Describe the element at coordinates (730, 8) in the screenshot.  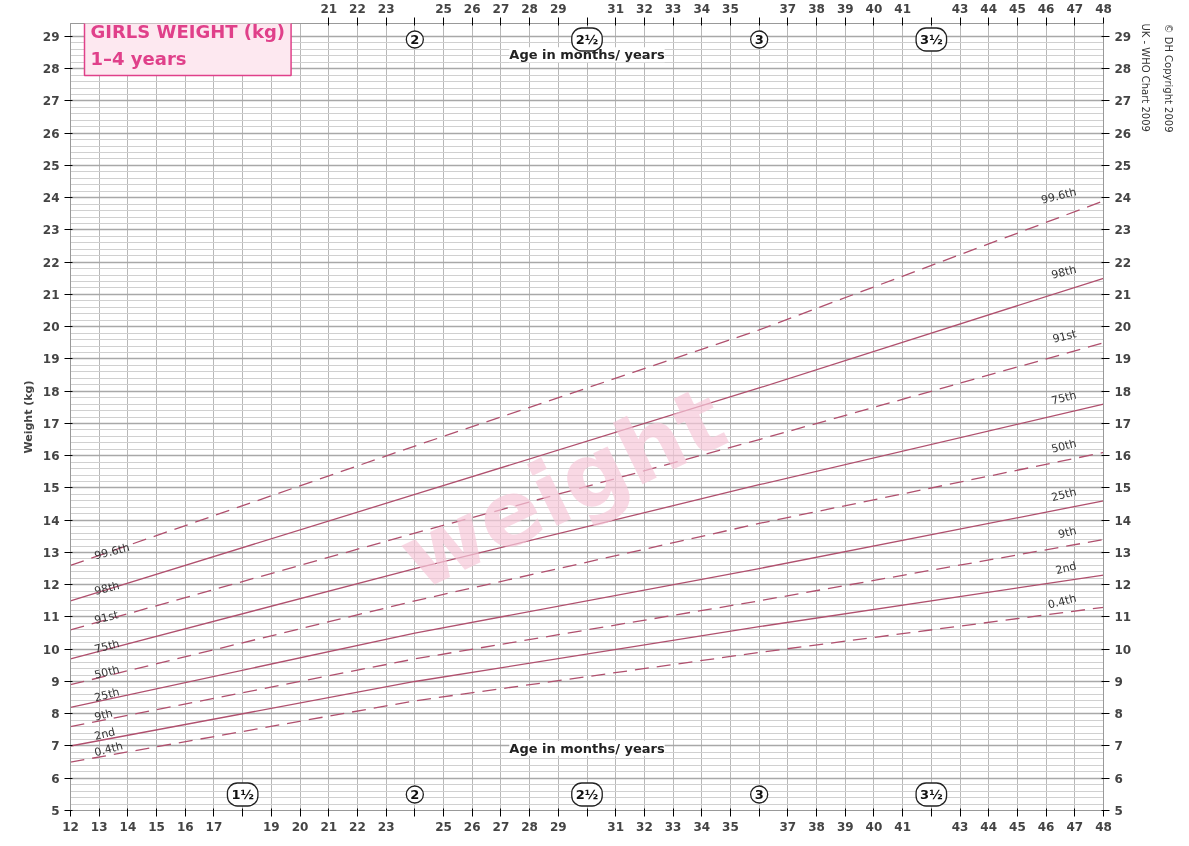
I see `x2-tick-label: 35` at that location.